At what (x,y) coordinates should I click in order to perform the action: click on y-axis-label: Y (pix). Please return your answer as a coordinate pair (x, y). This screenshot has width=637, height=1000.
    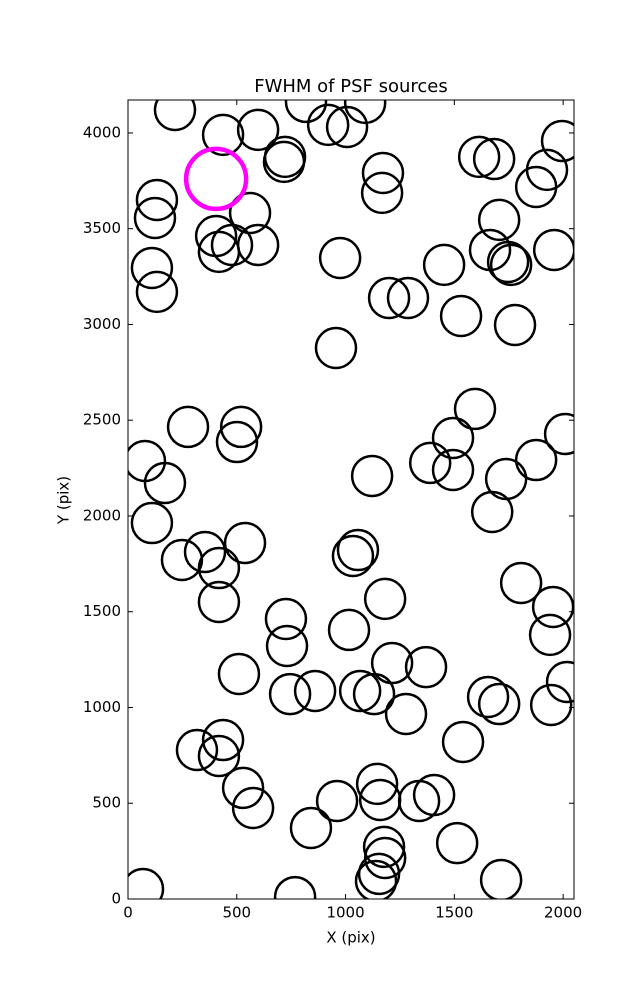
    Looking at the image, I should click on (64, 500).